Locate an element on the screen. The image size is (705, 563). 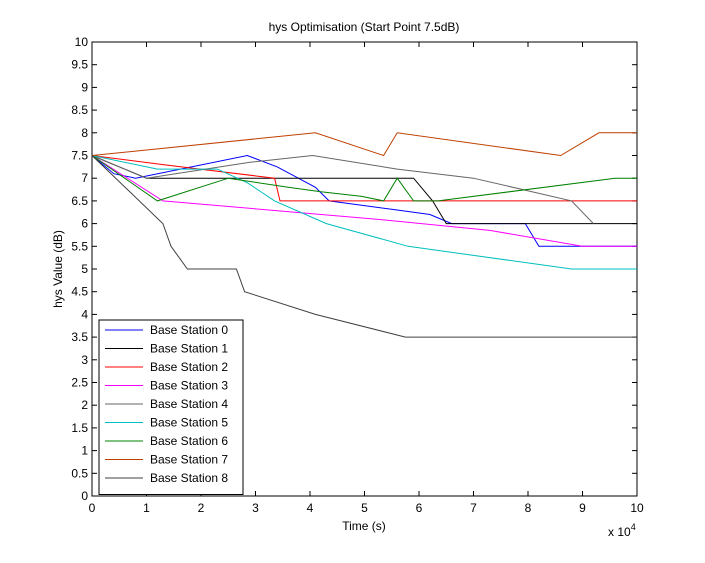
legend-box is located at coordinates (171, 407).